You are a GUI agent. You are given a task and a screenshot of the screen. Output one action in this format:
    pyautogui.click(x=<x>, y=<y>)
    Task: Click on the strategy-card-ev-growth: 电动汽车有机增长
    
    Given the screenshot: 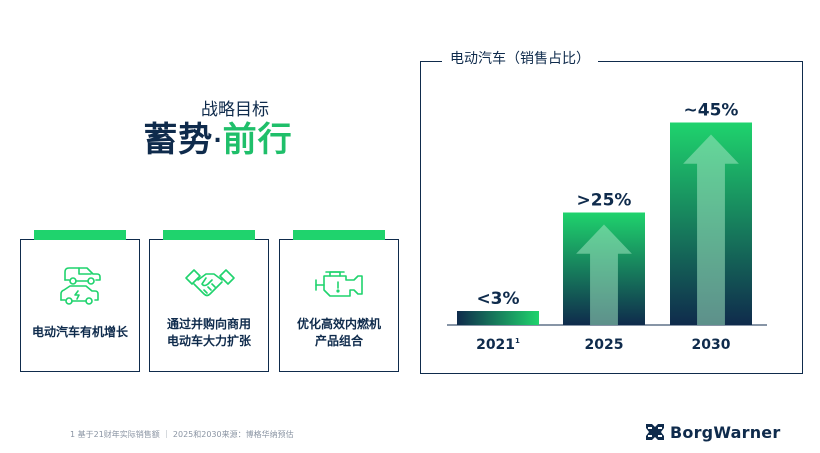 What is the action you would take?
    pyautogui.click(x=80, y=301)
    